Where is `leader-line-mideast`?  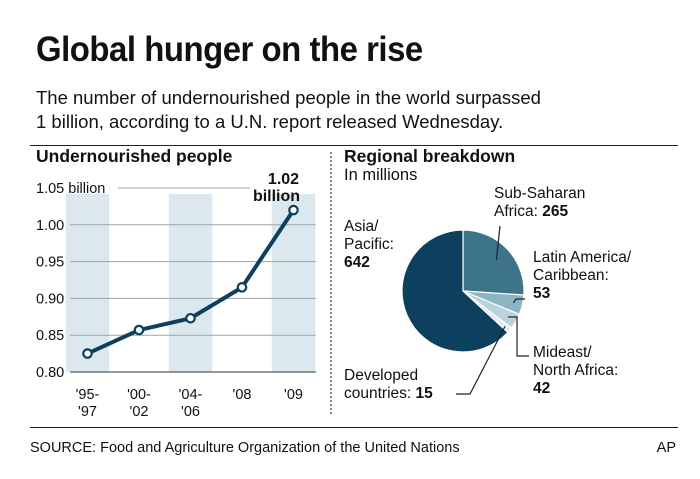
leader-line-mideast is located at coordinates (518, 336).